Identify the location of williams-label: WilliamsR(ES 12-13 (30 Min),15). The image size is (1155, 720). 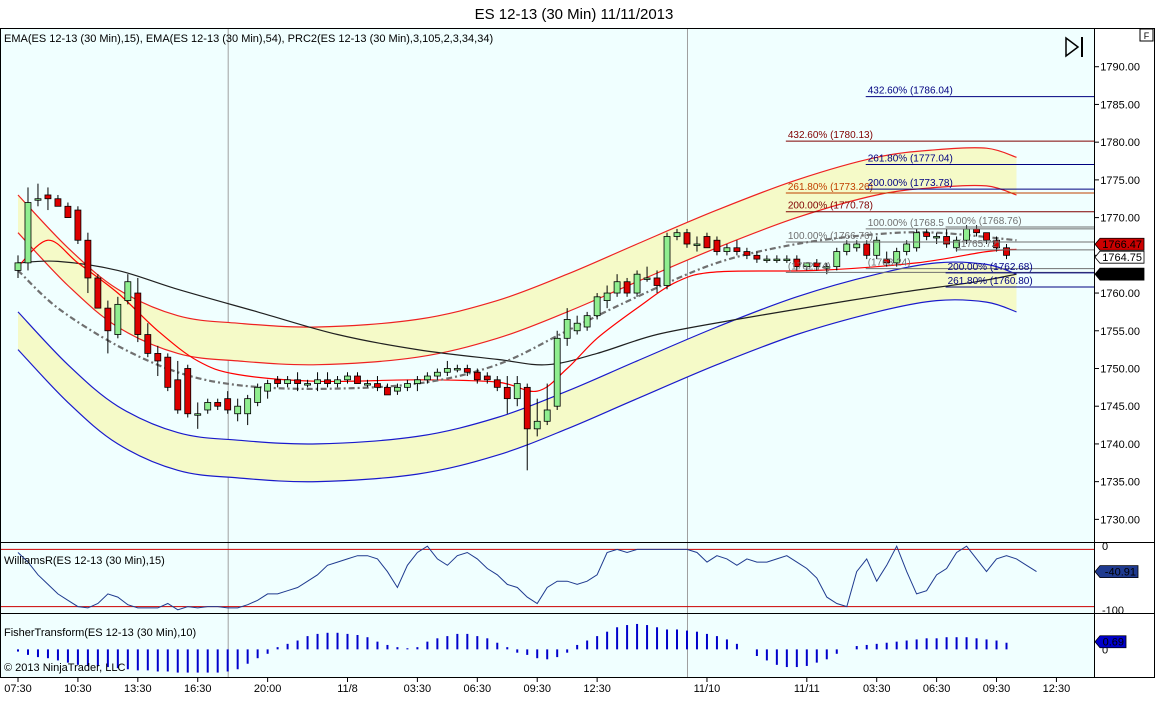
(84, 561).